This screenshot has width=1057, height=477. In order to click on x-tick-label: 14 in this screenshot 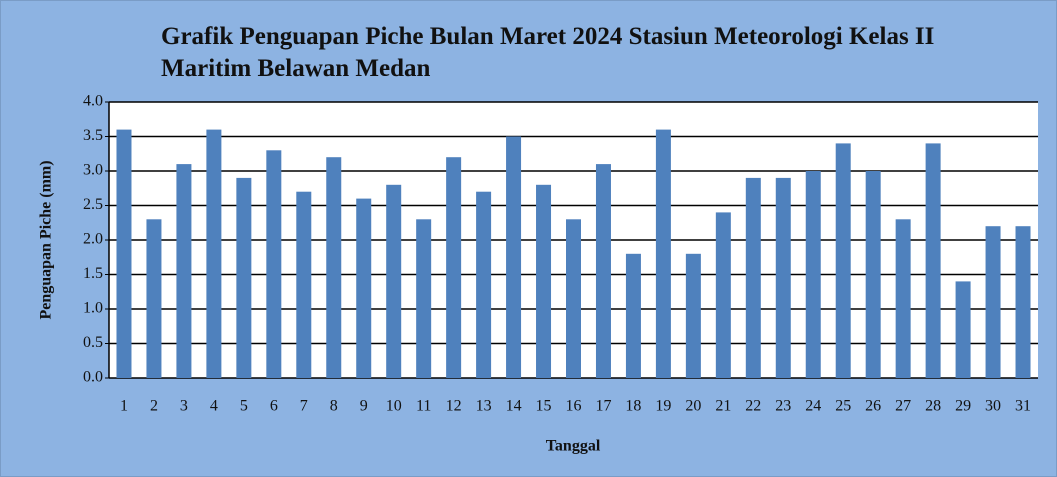, I will do `click(514, 406)`.